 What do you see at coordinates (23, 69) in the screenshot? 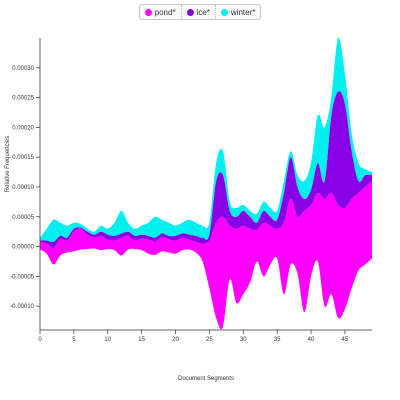
I see `y-tick-label: 0.00030` at bounding box center [23, 69].